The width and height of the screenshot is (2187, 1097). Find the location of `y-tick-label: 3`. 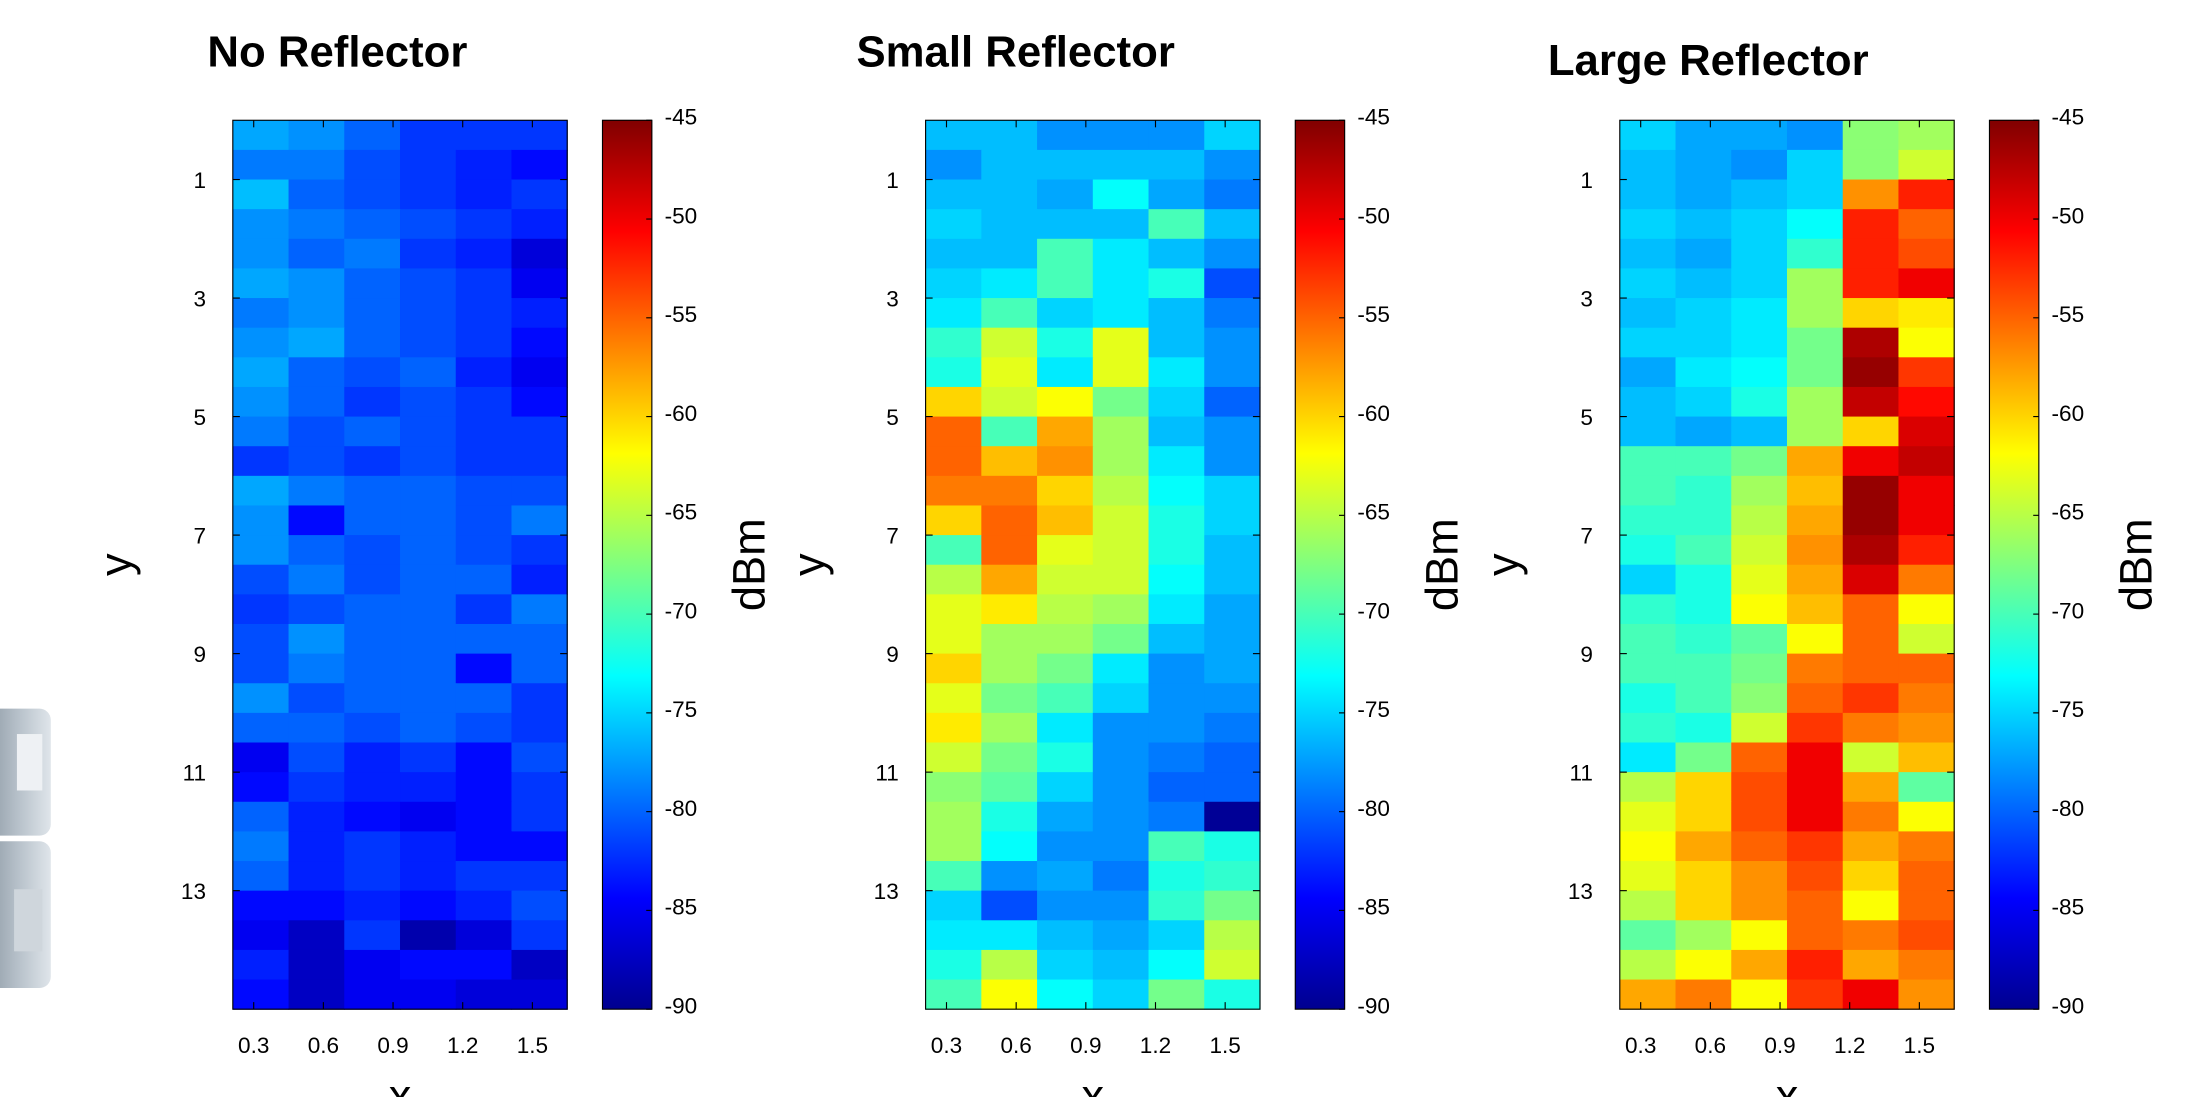

y-tick-label: 3 is located at coordinates (892, 299).